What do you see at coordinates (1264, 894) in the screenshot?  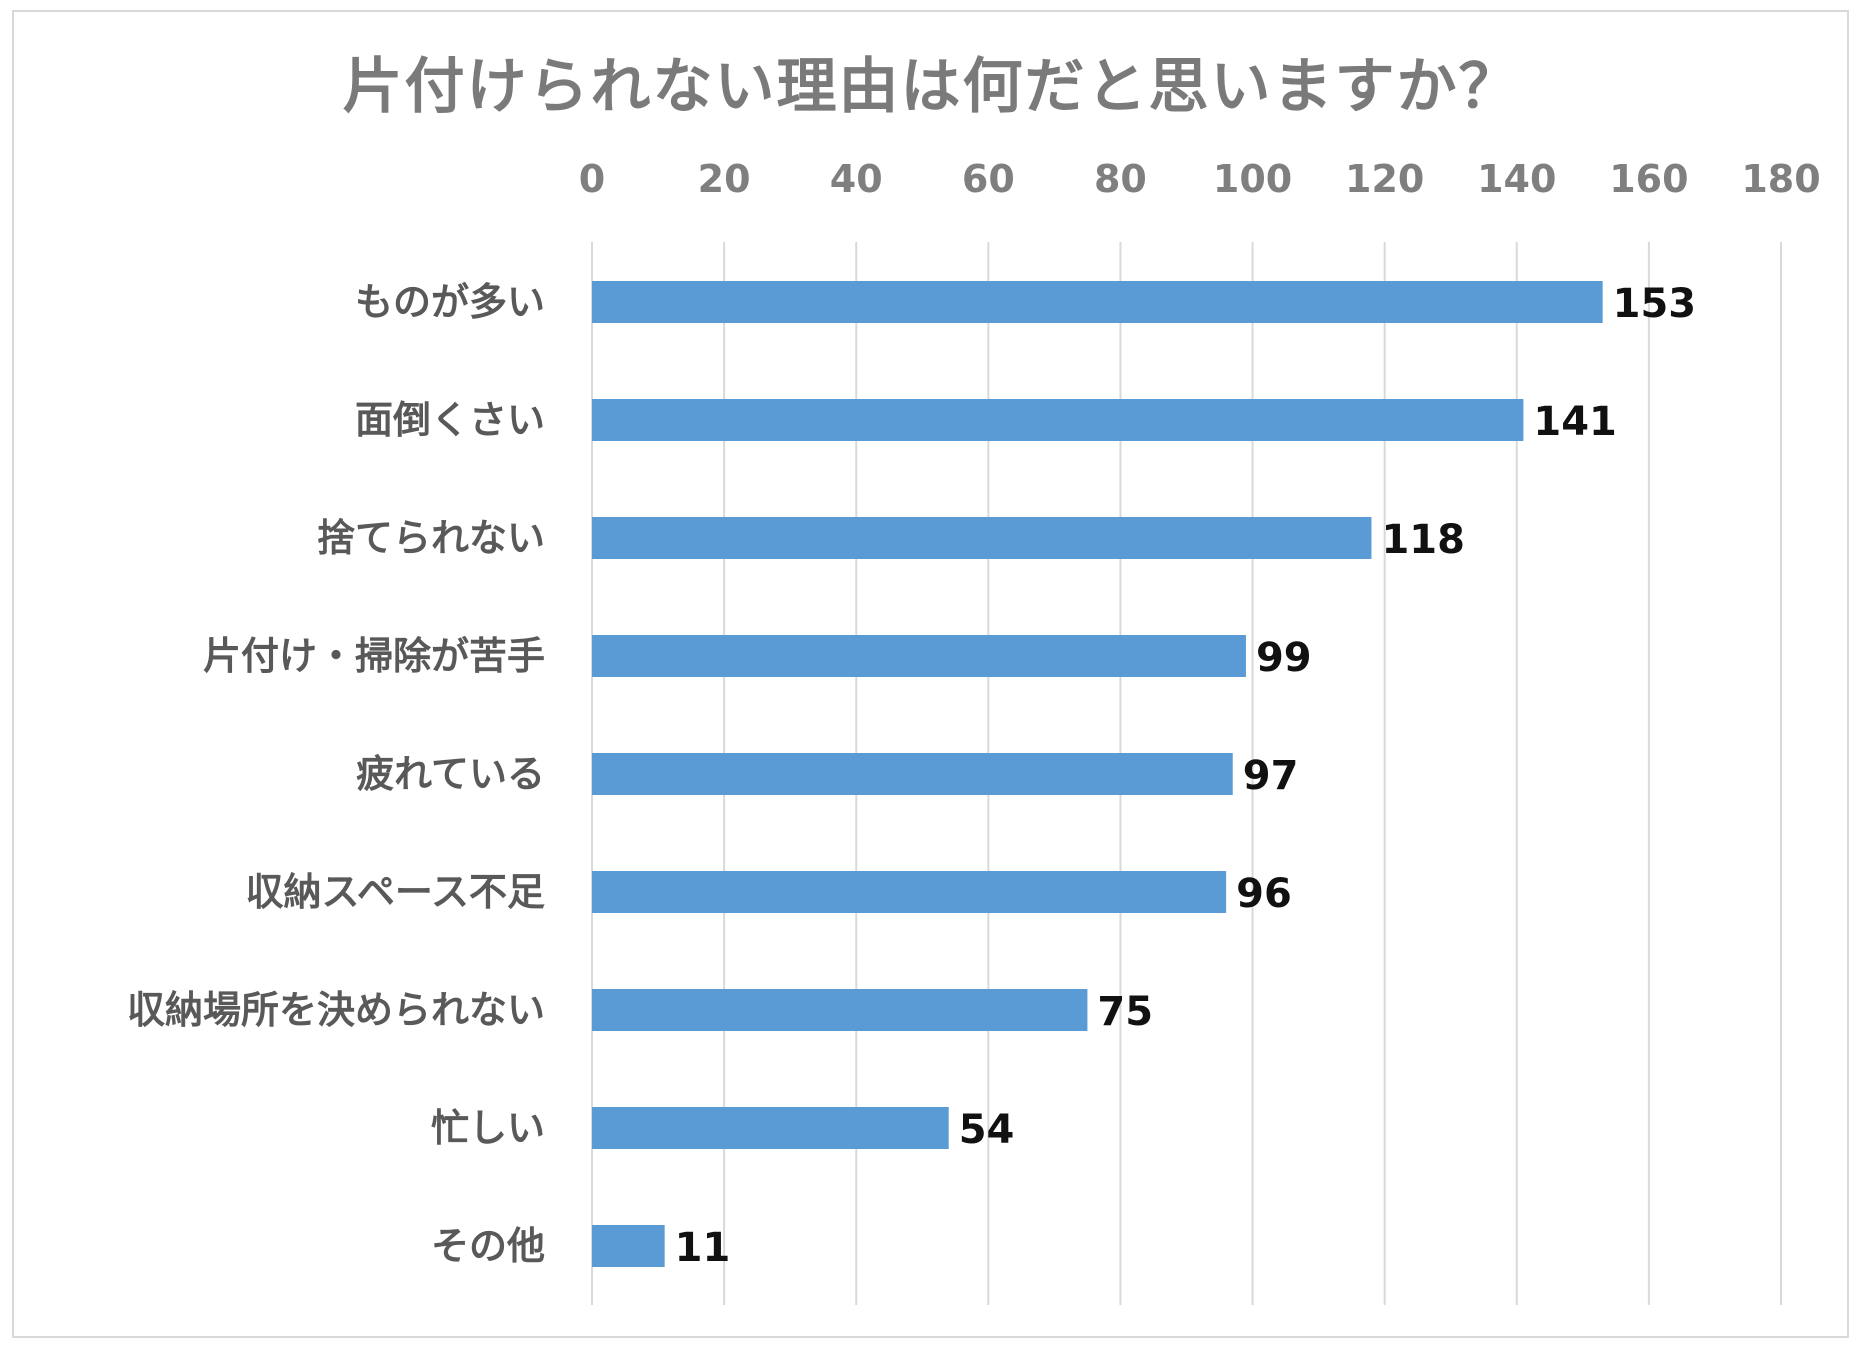 I see `data-label: 96` at bounding box center [1264, 894].